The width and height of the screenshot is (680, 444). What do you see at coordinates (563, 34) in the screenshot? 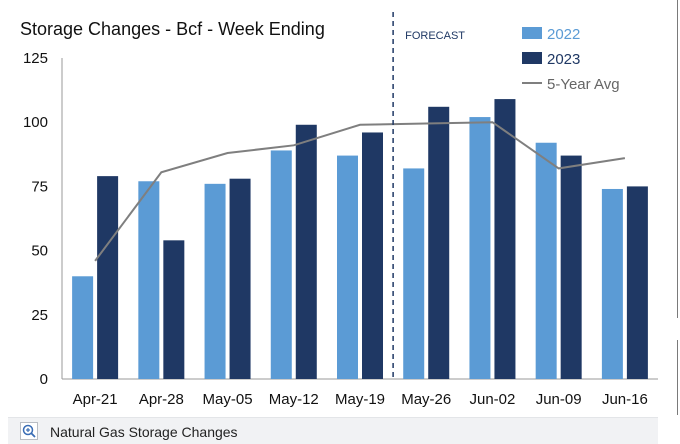
I see `legend-label: 2022` at bounding box center [563, 34].